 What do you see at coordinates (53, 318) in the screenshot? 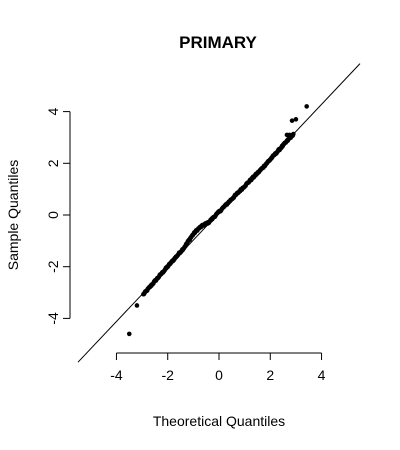
I see `y-tick-label: -4` at bounding box center [53, 318].